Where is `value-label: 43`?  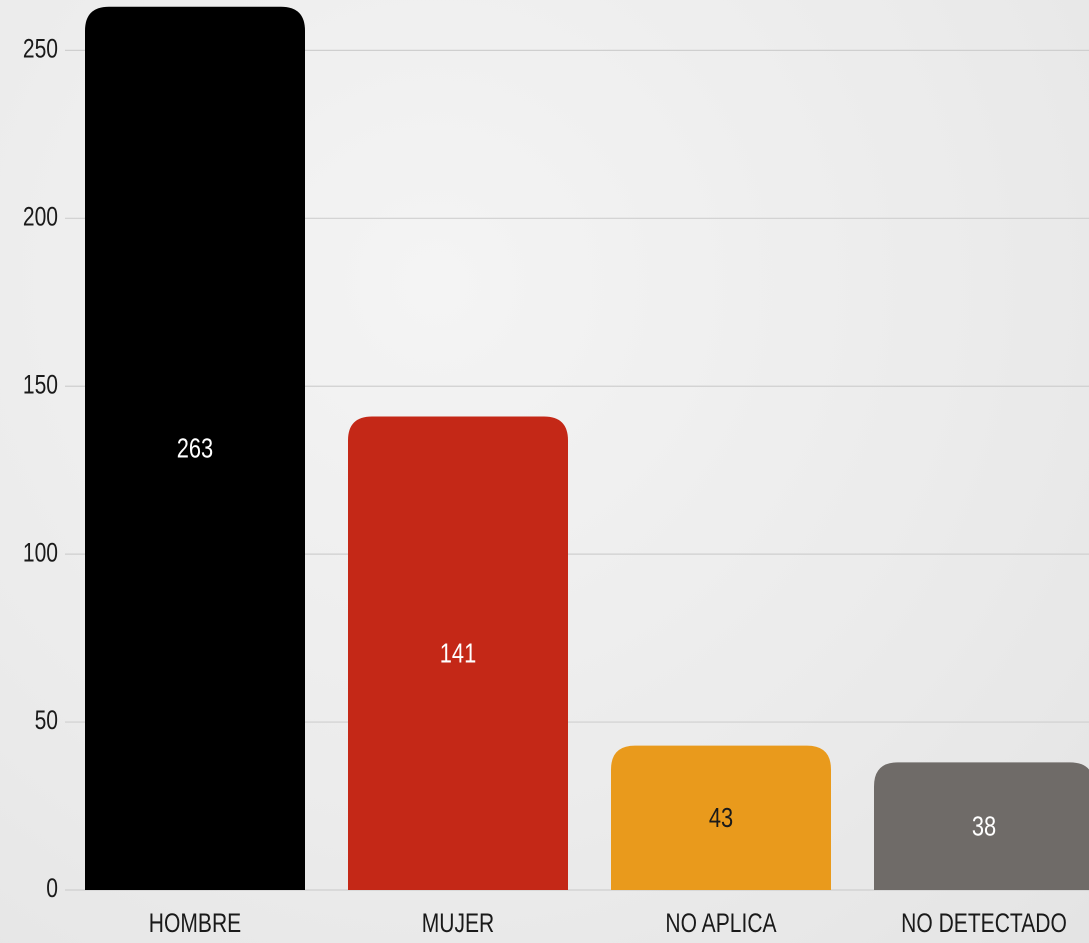
value-label: 43 is located at coordinates (721, 818).